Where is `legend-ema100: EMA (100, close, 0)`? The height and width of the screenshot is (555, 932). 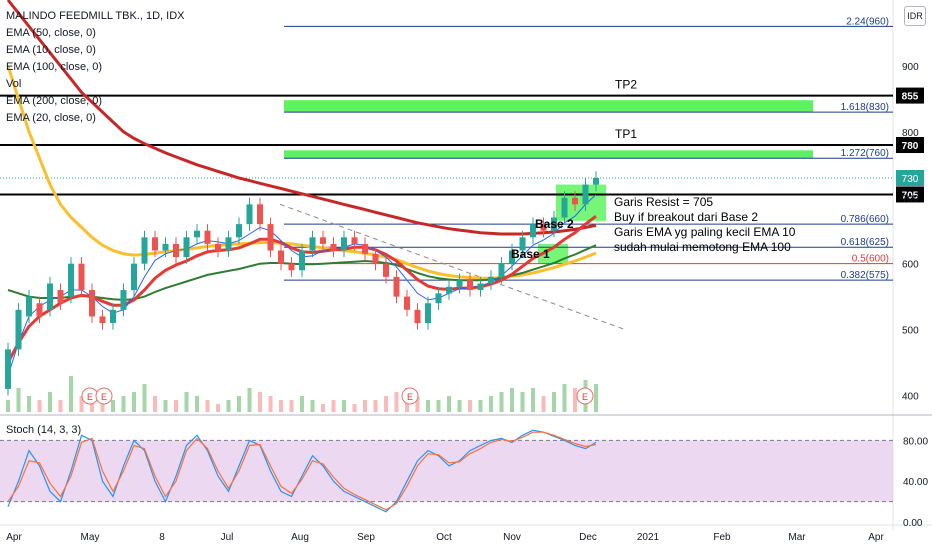
legend-ema100: EMA (100, close, 0) is located at coordinates (54, 67).